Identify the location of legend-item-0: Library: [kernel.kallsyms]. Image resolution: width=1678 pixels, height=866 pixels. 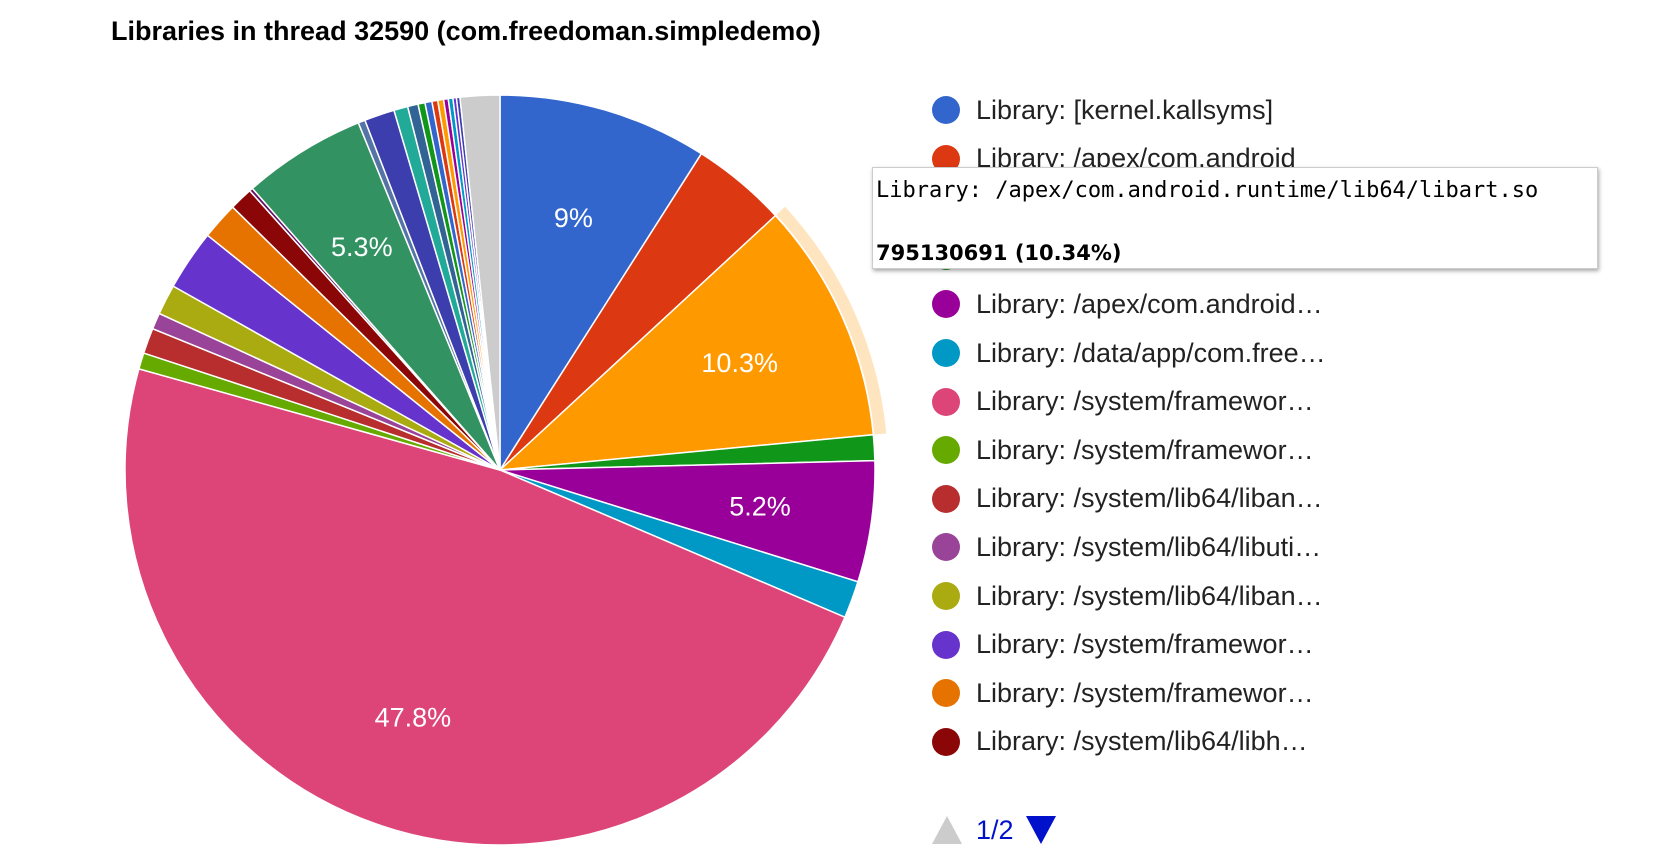
(1142, 110).